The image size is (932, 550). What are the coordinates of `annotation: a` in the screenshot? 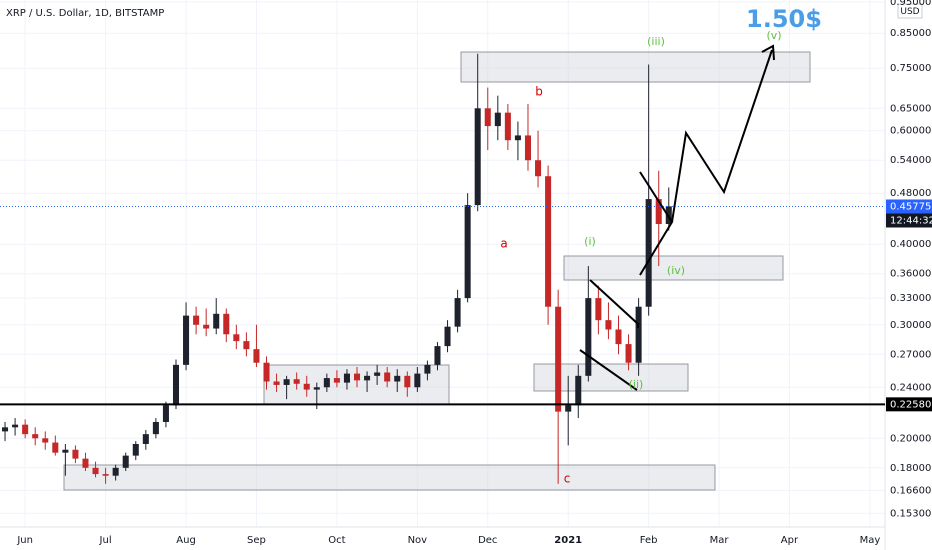 It's located at (503, 244).